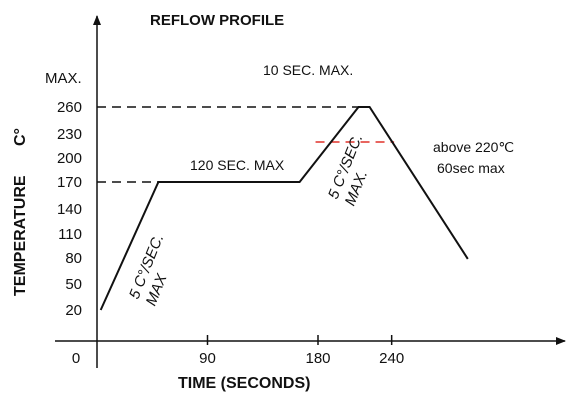 The image size is (570, 399). What do you see at coordinates (207, 358) in the screenshot?
I see `x-tick-label: 90` at bounding box center [207, 358].